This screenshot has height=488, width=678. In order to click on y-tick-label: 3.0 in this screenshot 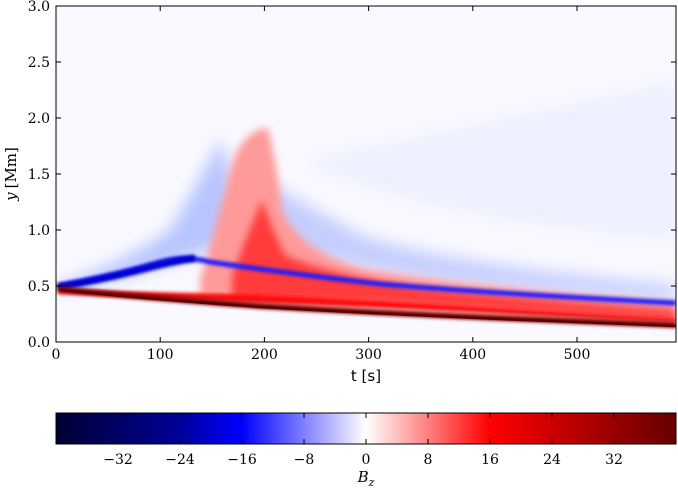, I will do `click(39, 7)`.